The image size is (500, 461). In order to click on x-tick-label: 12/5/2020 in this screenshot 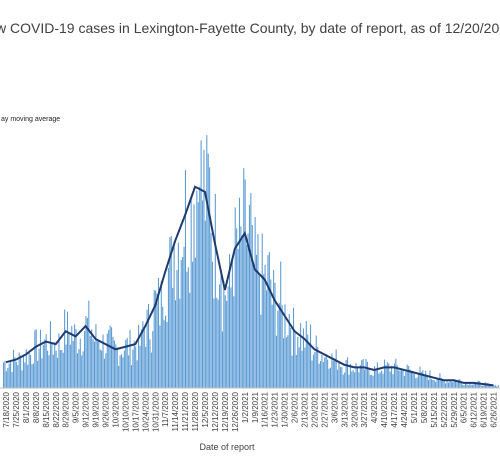, I will do `click(205, 409)`.